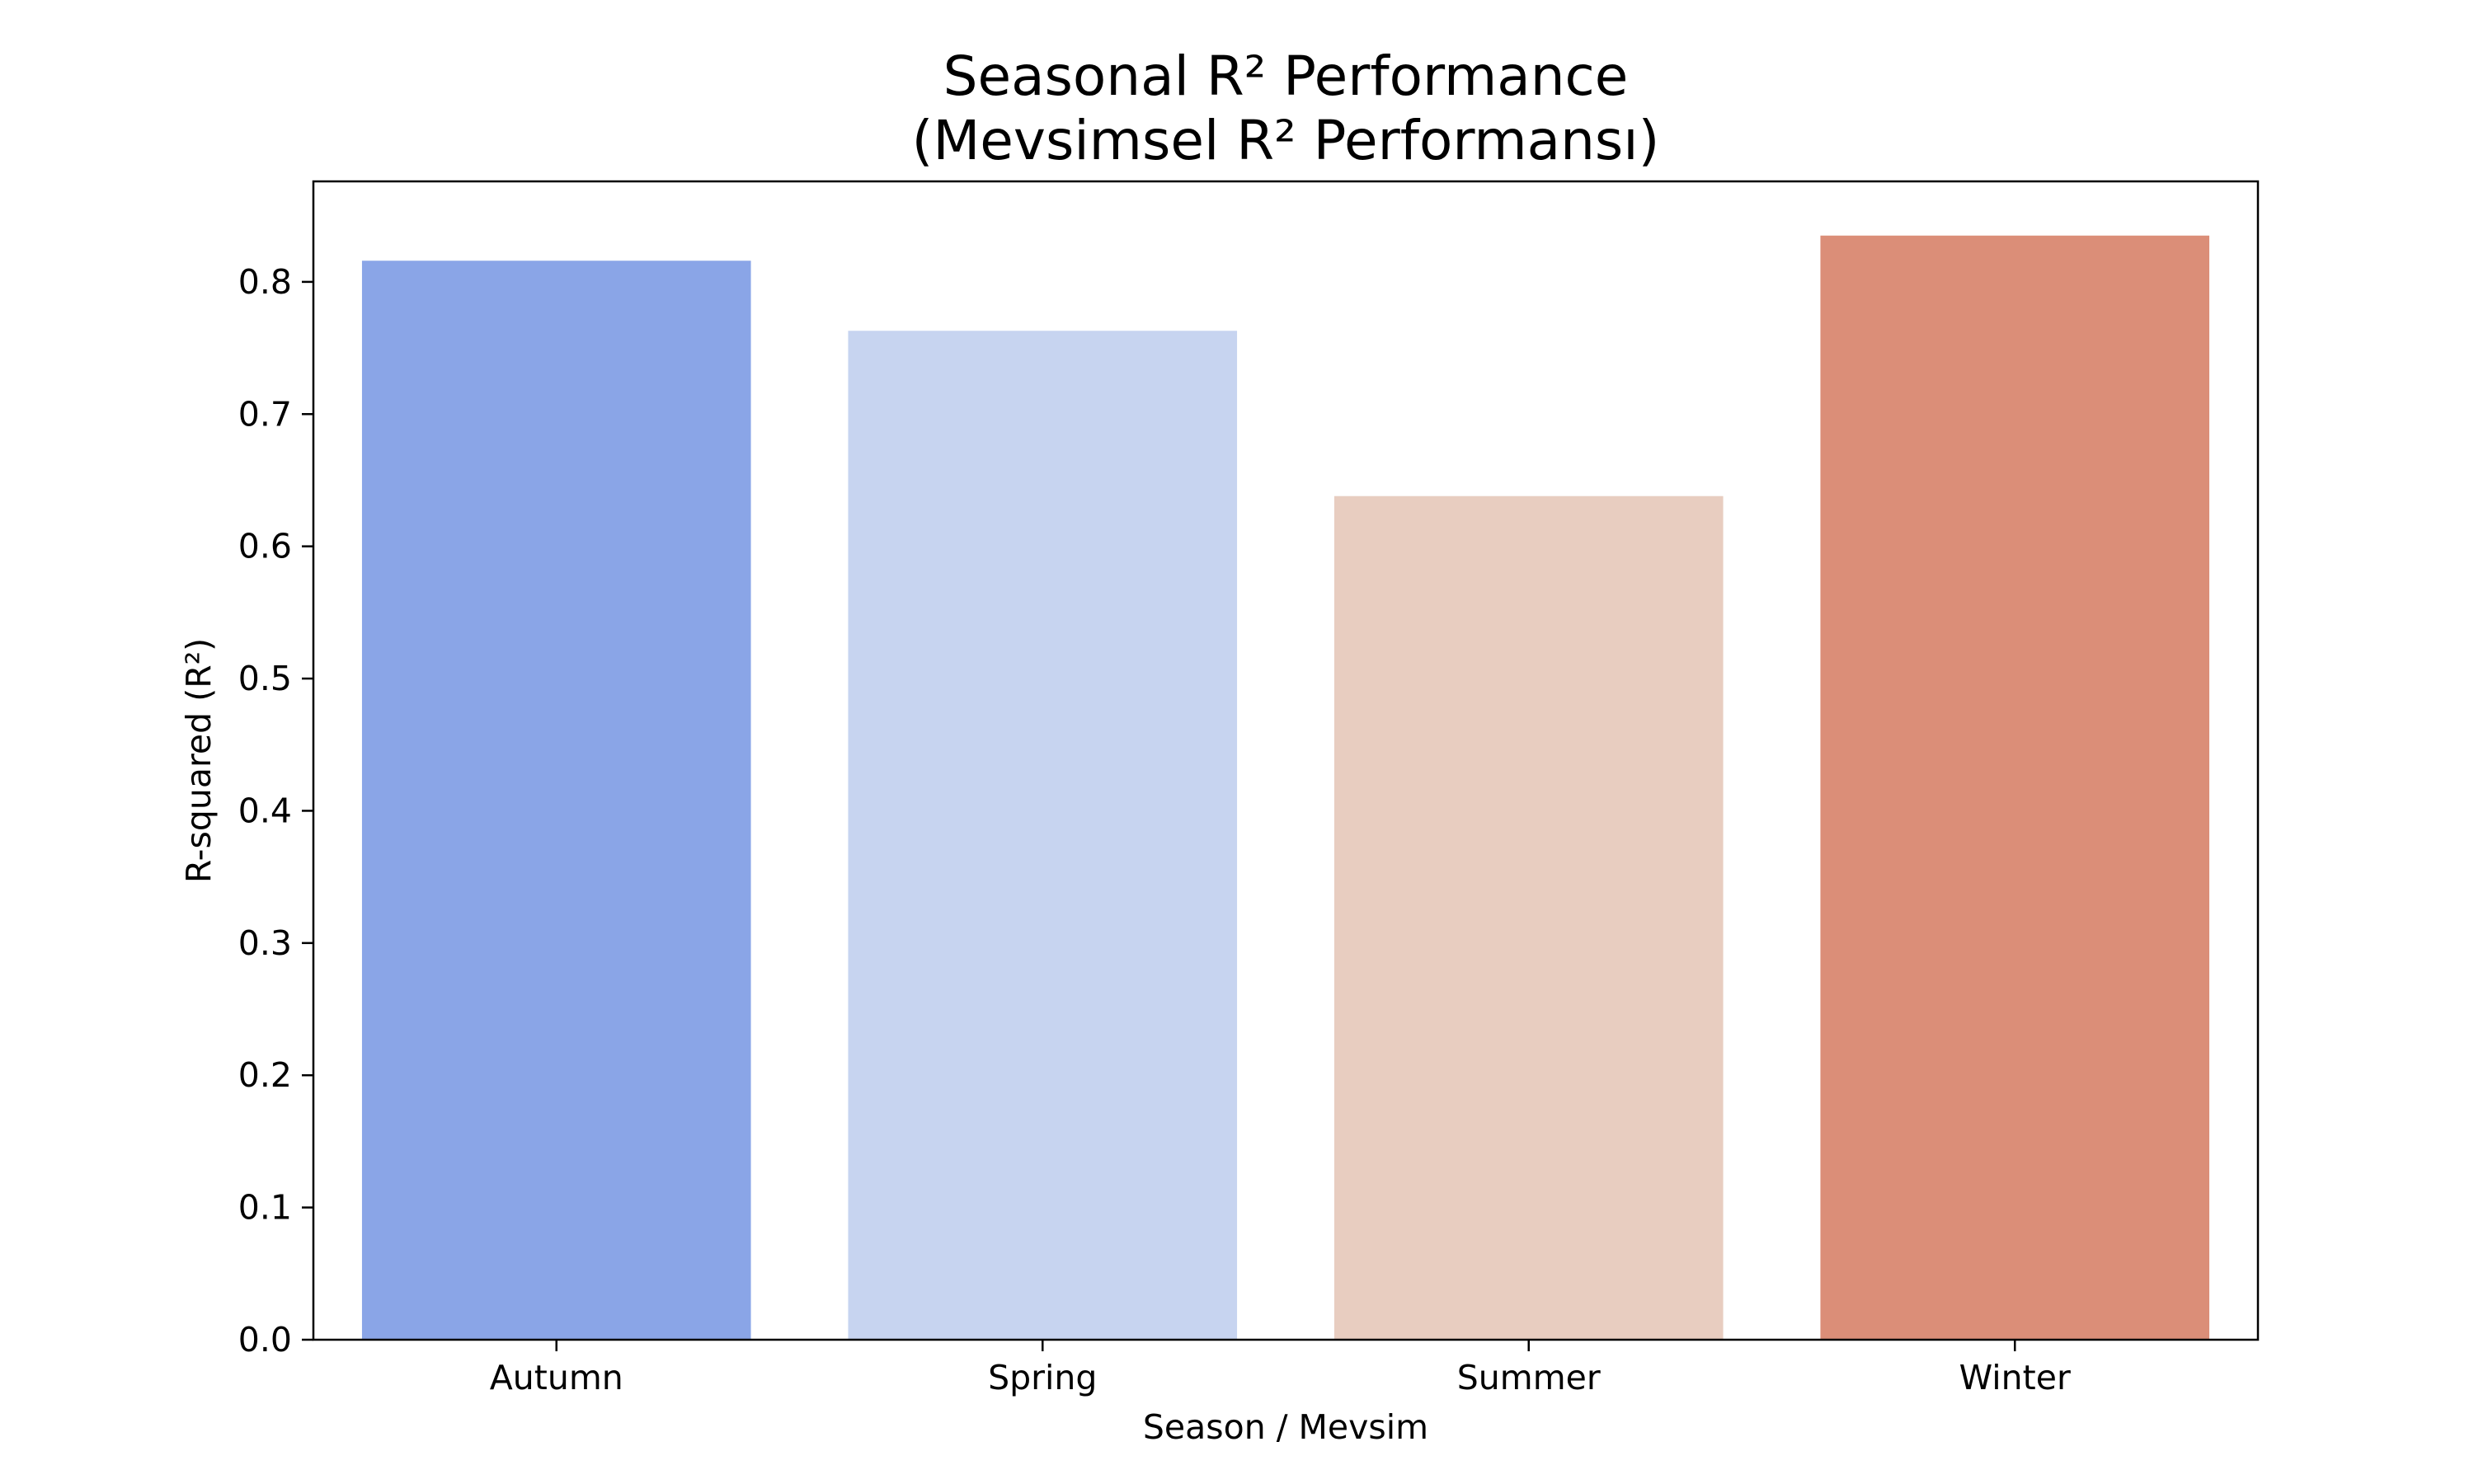 The width and height of the screenshot is (2474, 1484). I want to click on y-tick-label: 0.3, so click(265, 943).